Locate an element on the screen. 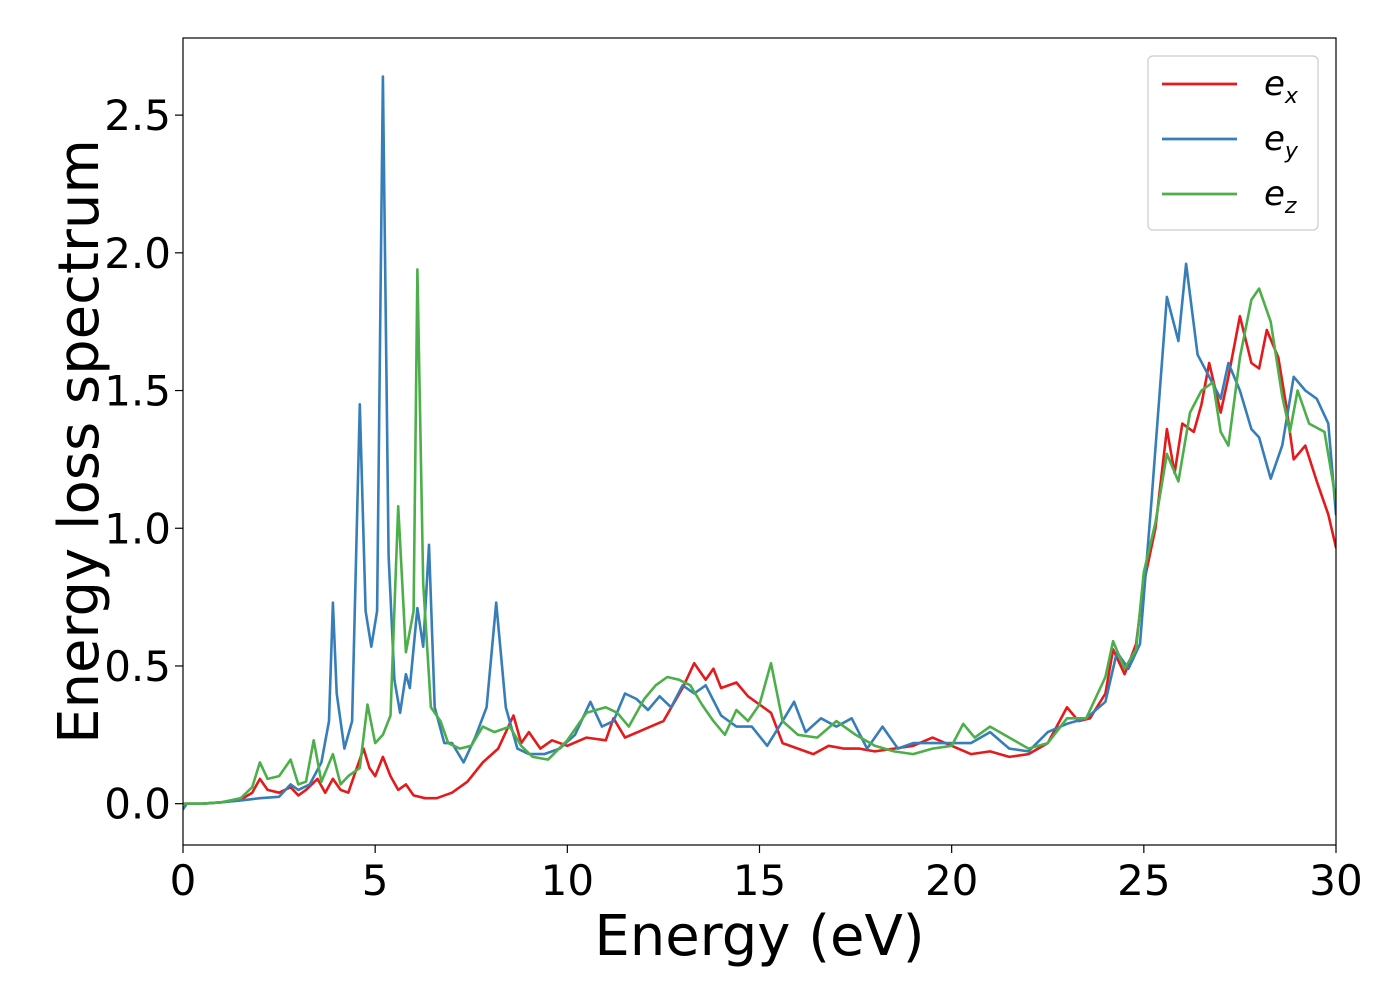  y-axis-ticks: 0.0 0.5 1.0 1.5 2.0 2.5 is located at coordinates (143, 460).